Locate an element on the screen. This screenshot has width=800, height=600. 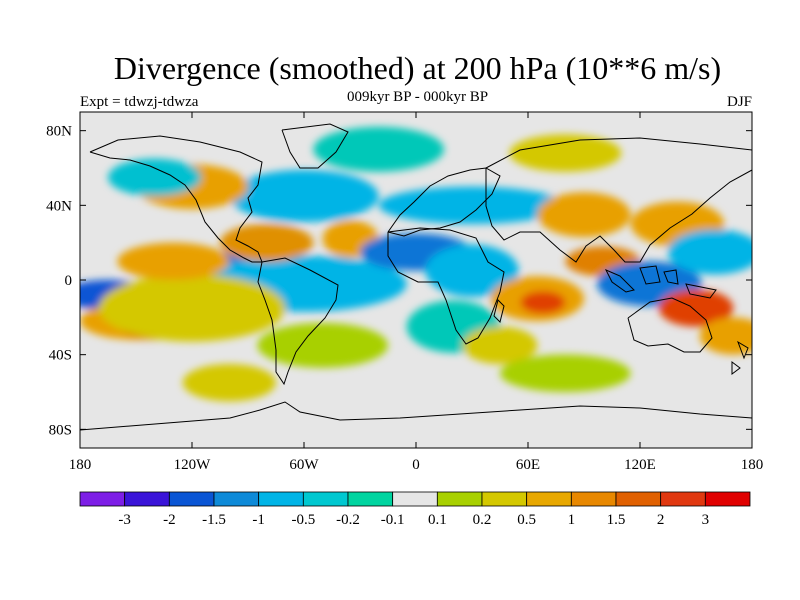
y-tick-label-2: 0 is located at coordinates (69, 281).